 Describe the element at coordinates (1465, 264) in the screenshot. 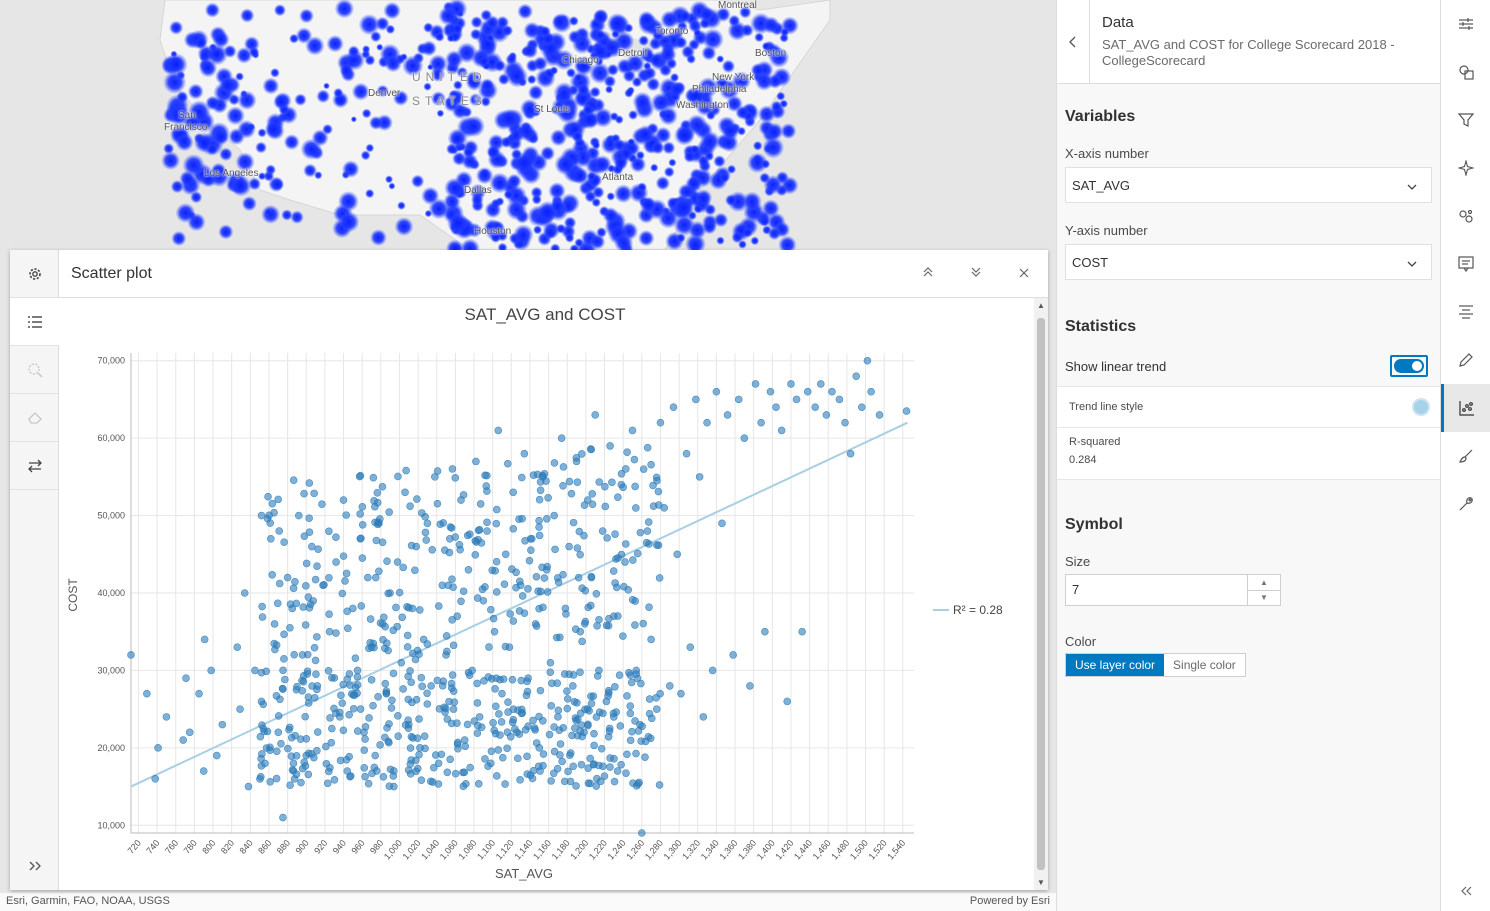

I see `popup-icon` at that location.